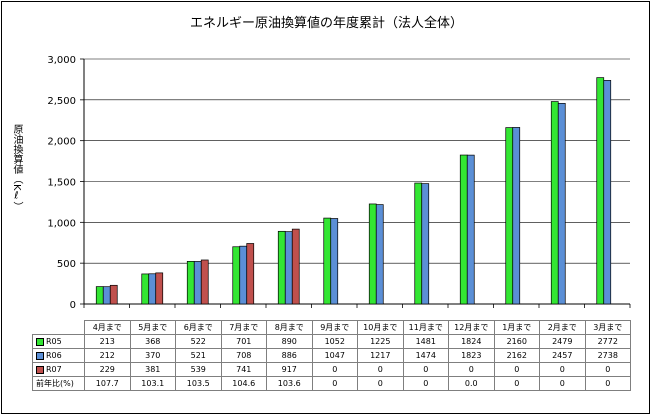 The height and width of the screenshot is (417, 653). What do you see at coordinates (152, 369) in the screenshot?
I see `table-cell: 381` at bounding box center [152, 369].